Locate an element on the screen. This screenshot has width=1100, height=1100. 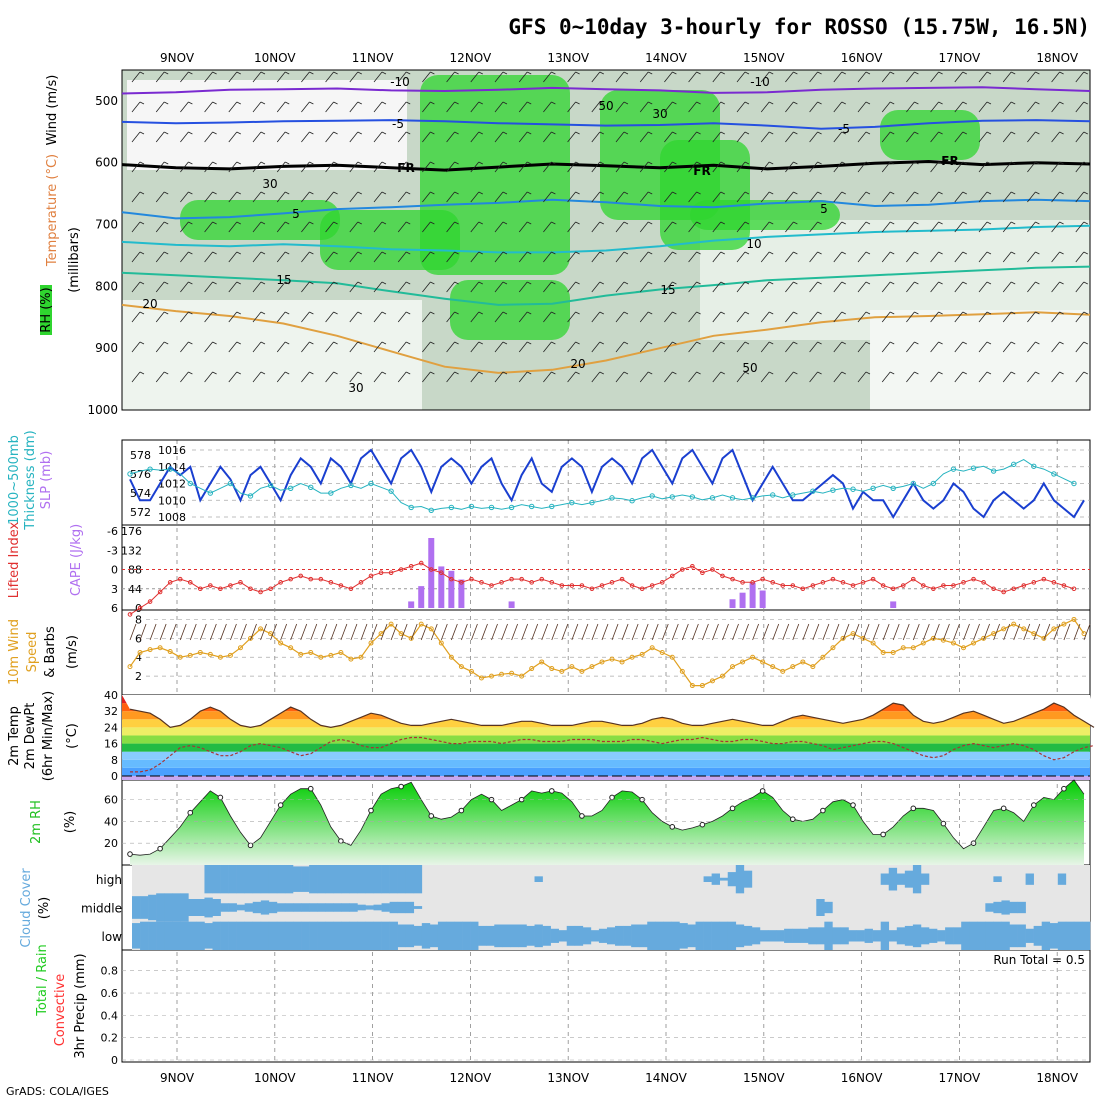
rh-legend-swatch is located at coordinates (46, 310).